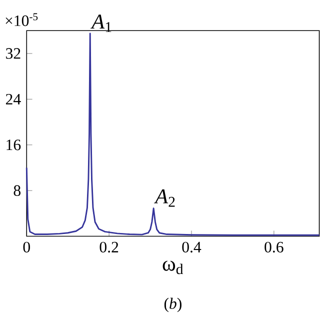 The height and width of the screenshot is (316, 320). Describe the element at coordinates (13, 99) in the screenshot. I see `y-tick-label: 24` at that location.